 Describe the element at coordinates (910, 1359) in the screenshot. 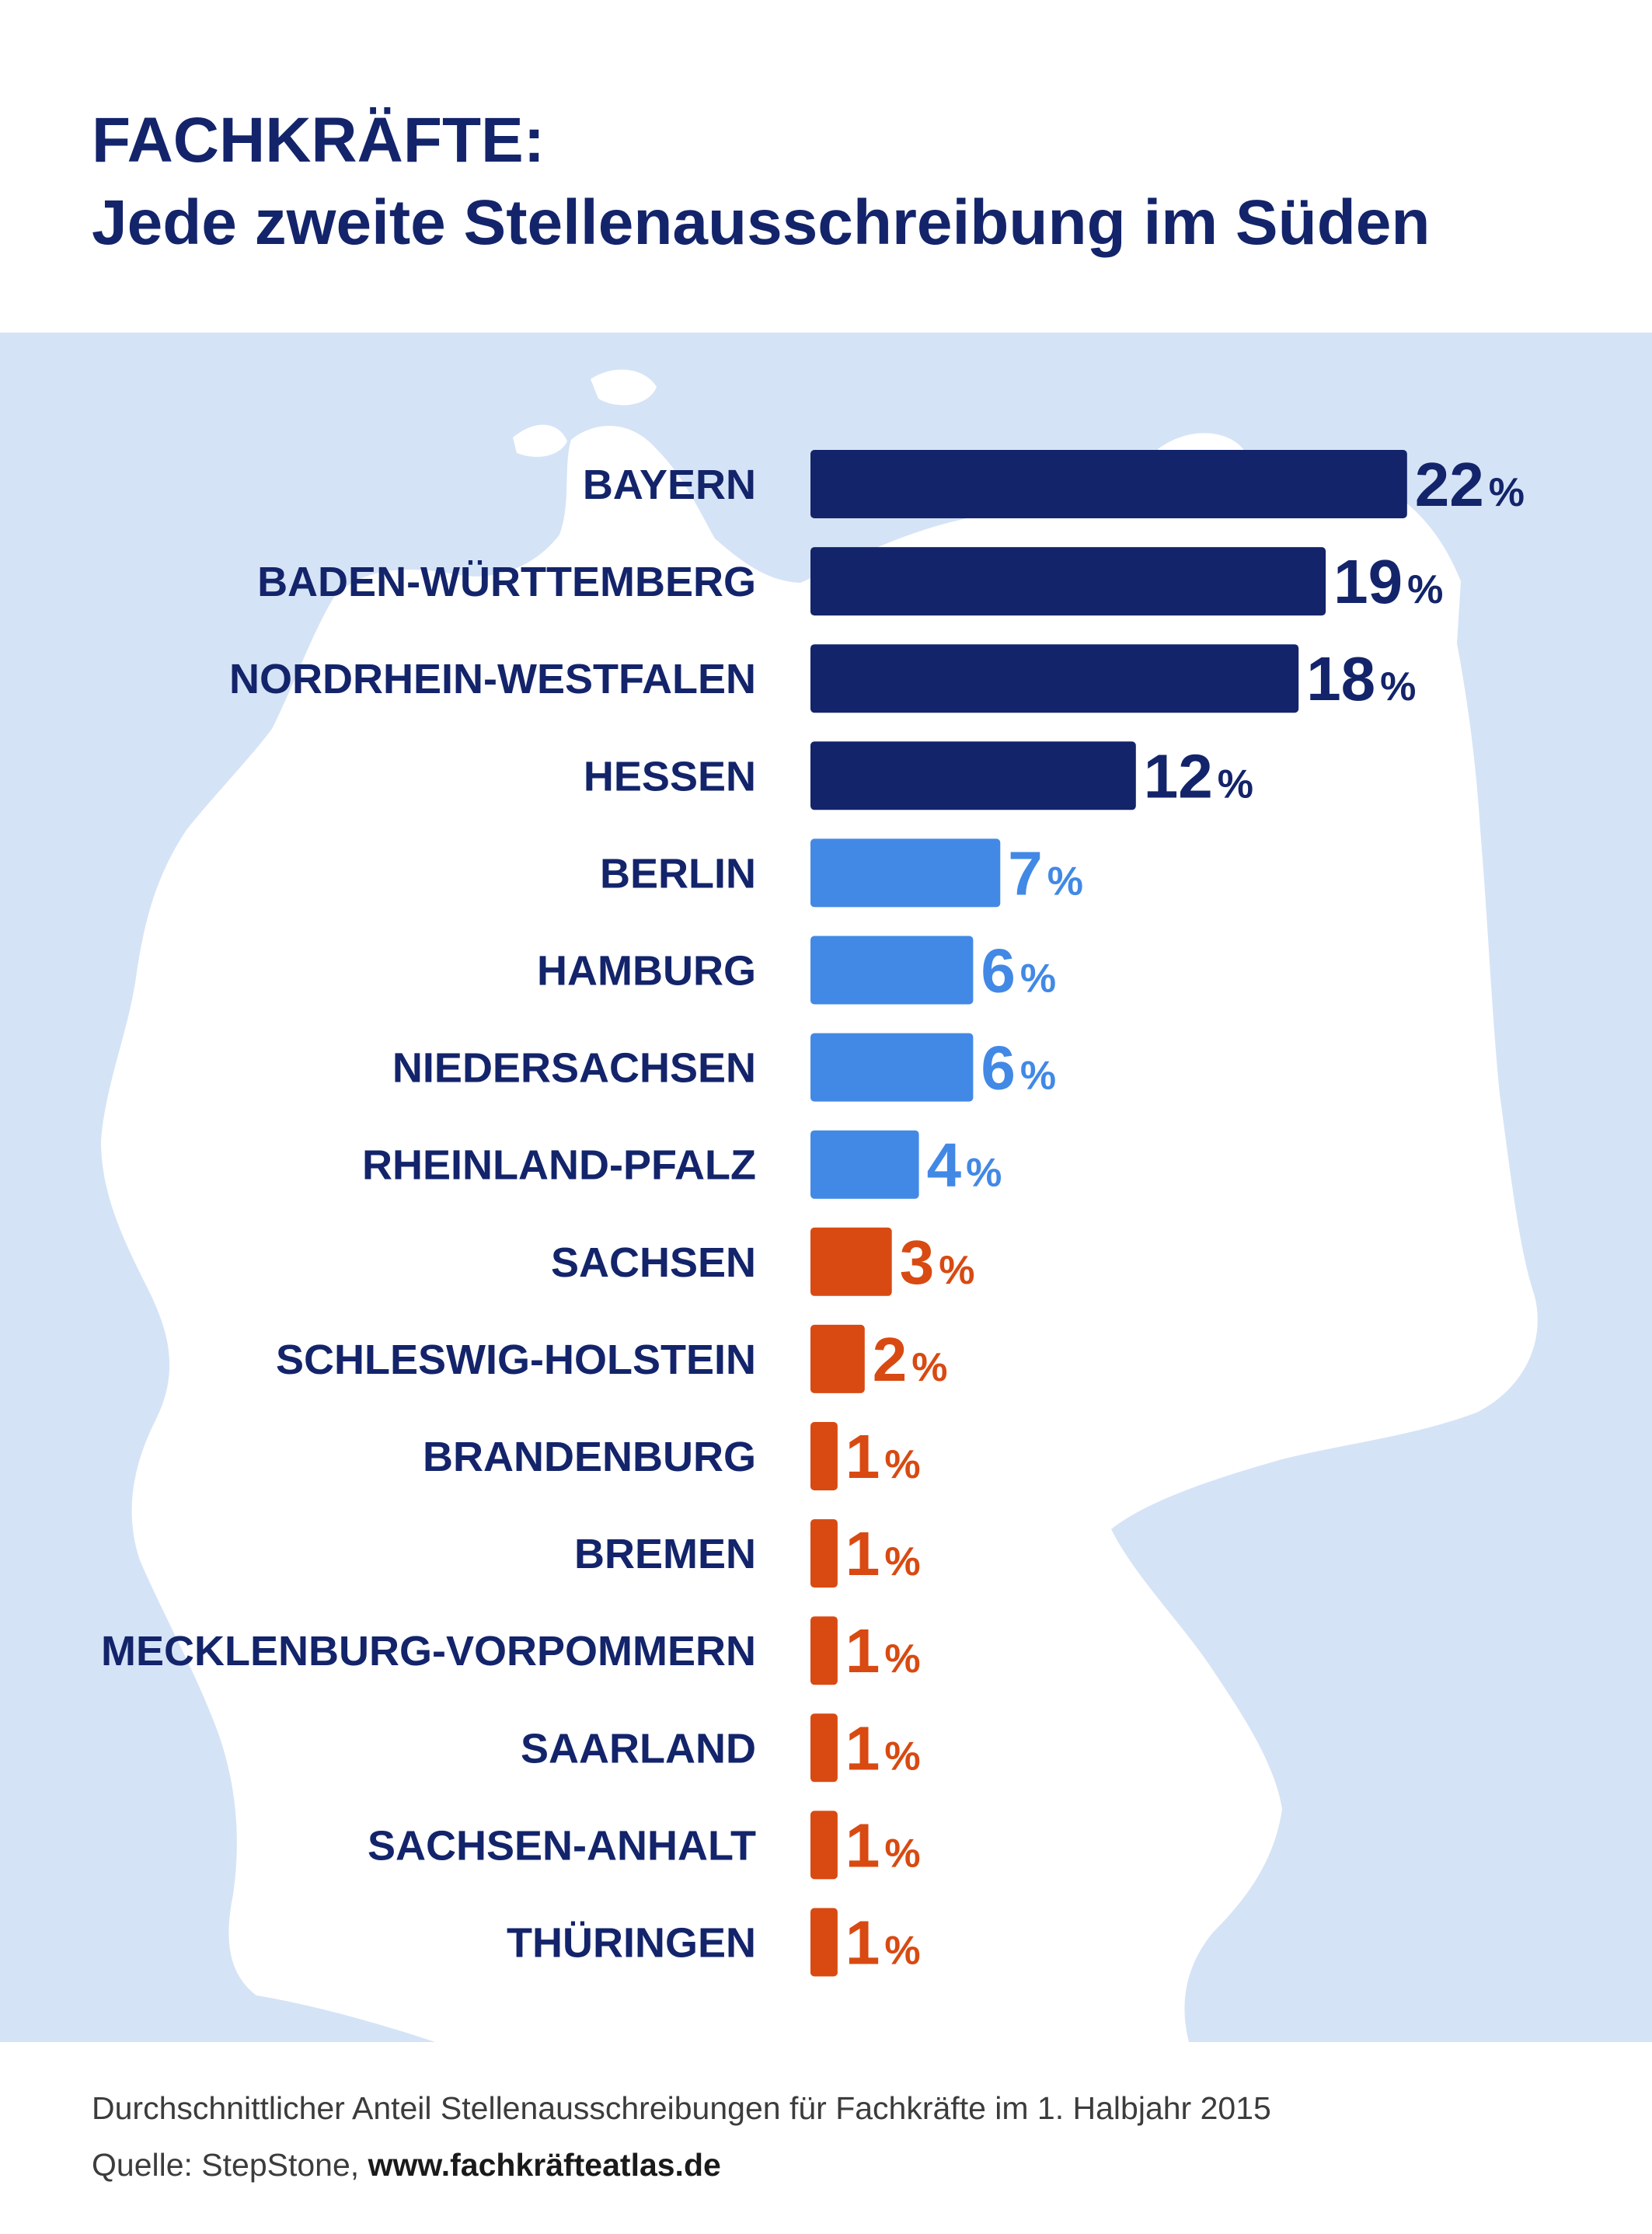

I see `value-label: 2%` at that location.